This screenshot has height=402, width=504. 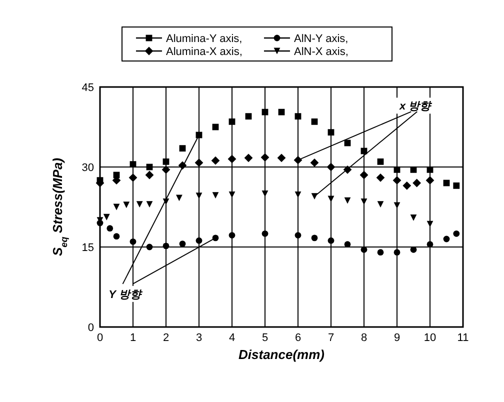 I want to click on y-tick-label: 45, so click(x=88, y=88).